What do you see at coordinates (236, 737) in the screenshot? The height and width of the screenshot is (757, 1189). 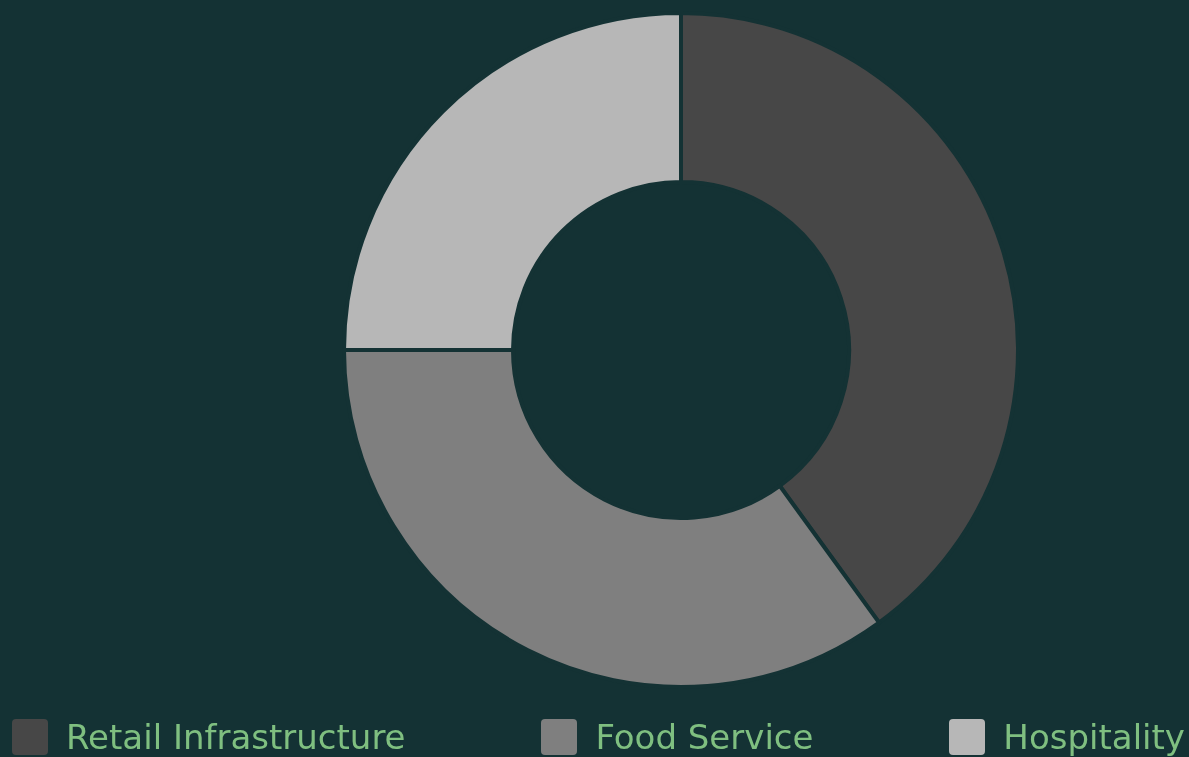 I see `legend-label: Retail Infrastructure` at bounding box center [236, 737].